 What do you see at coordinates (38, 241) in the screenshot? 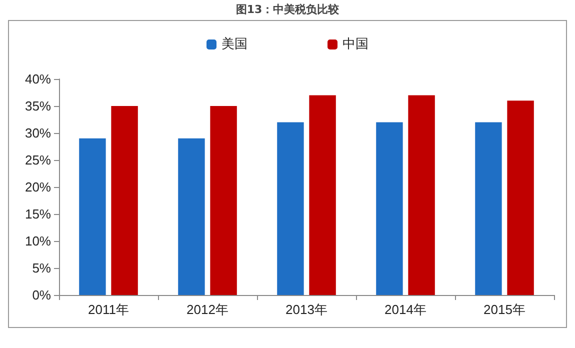
I see `y-tick-label: 10%` at bounding box center [38, 241].